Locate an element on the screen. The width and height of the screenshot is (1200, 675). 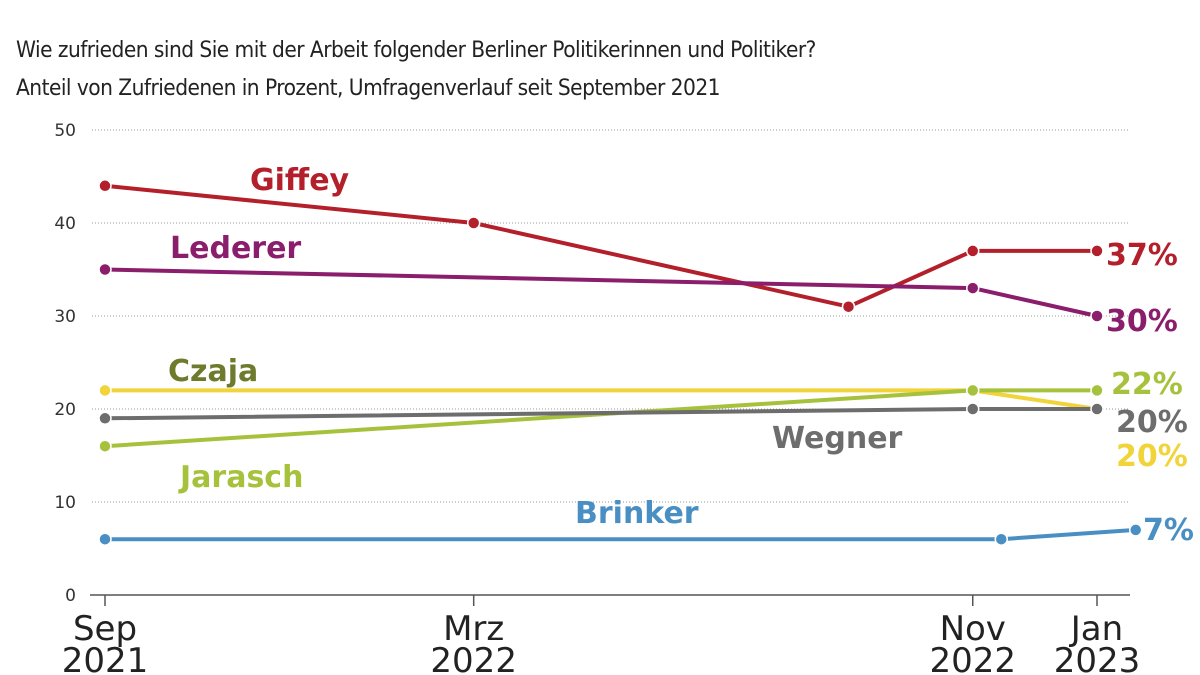
end-value-label-czaja: 20% is located at coordinates (1152, 456).